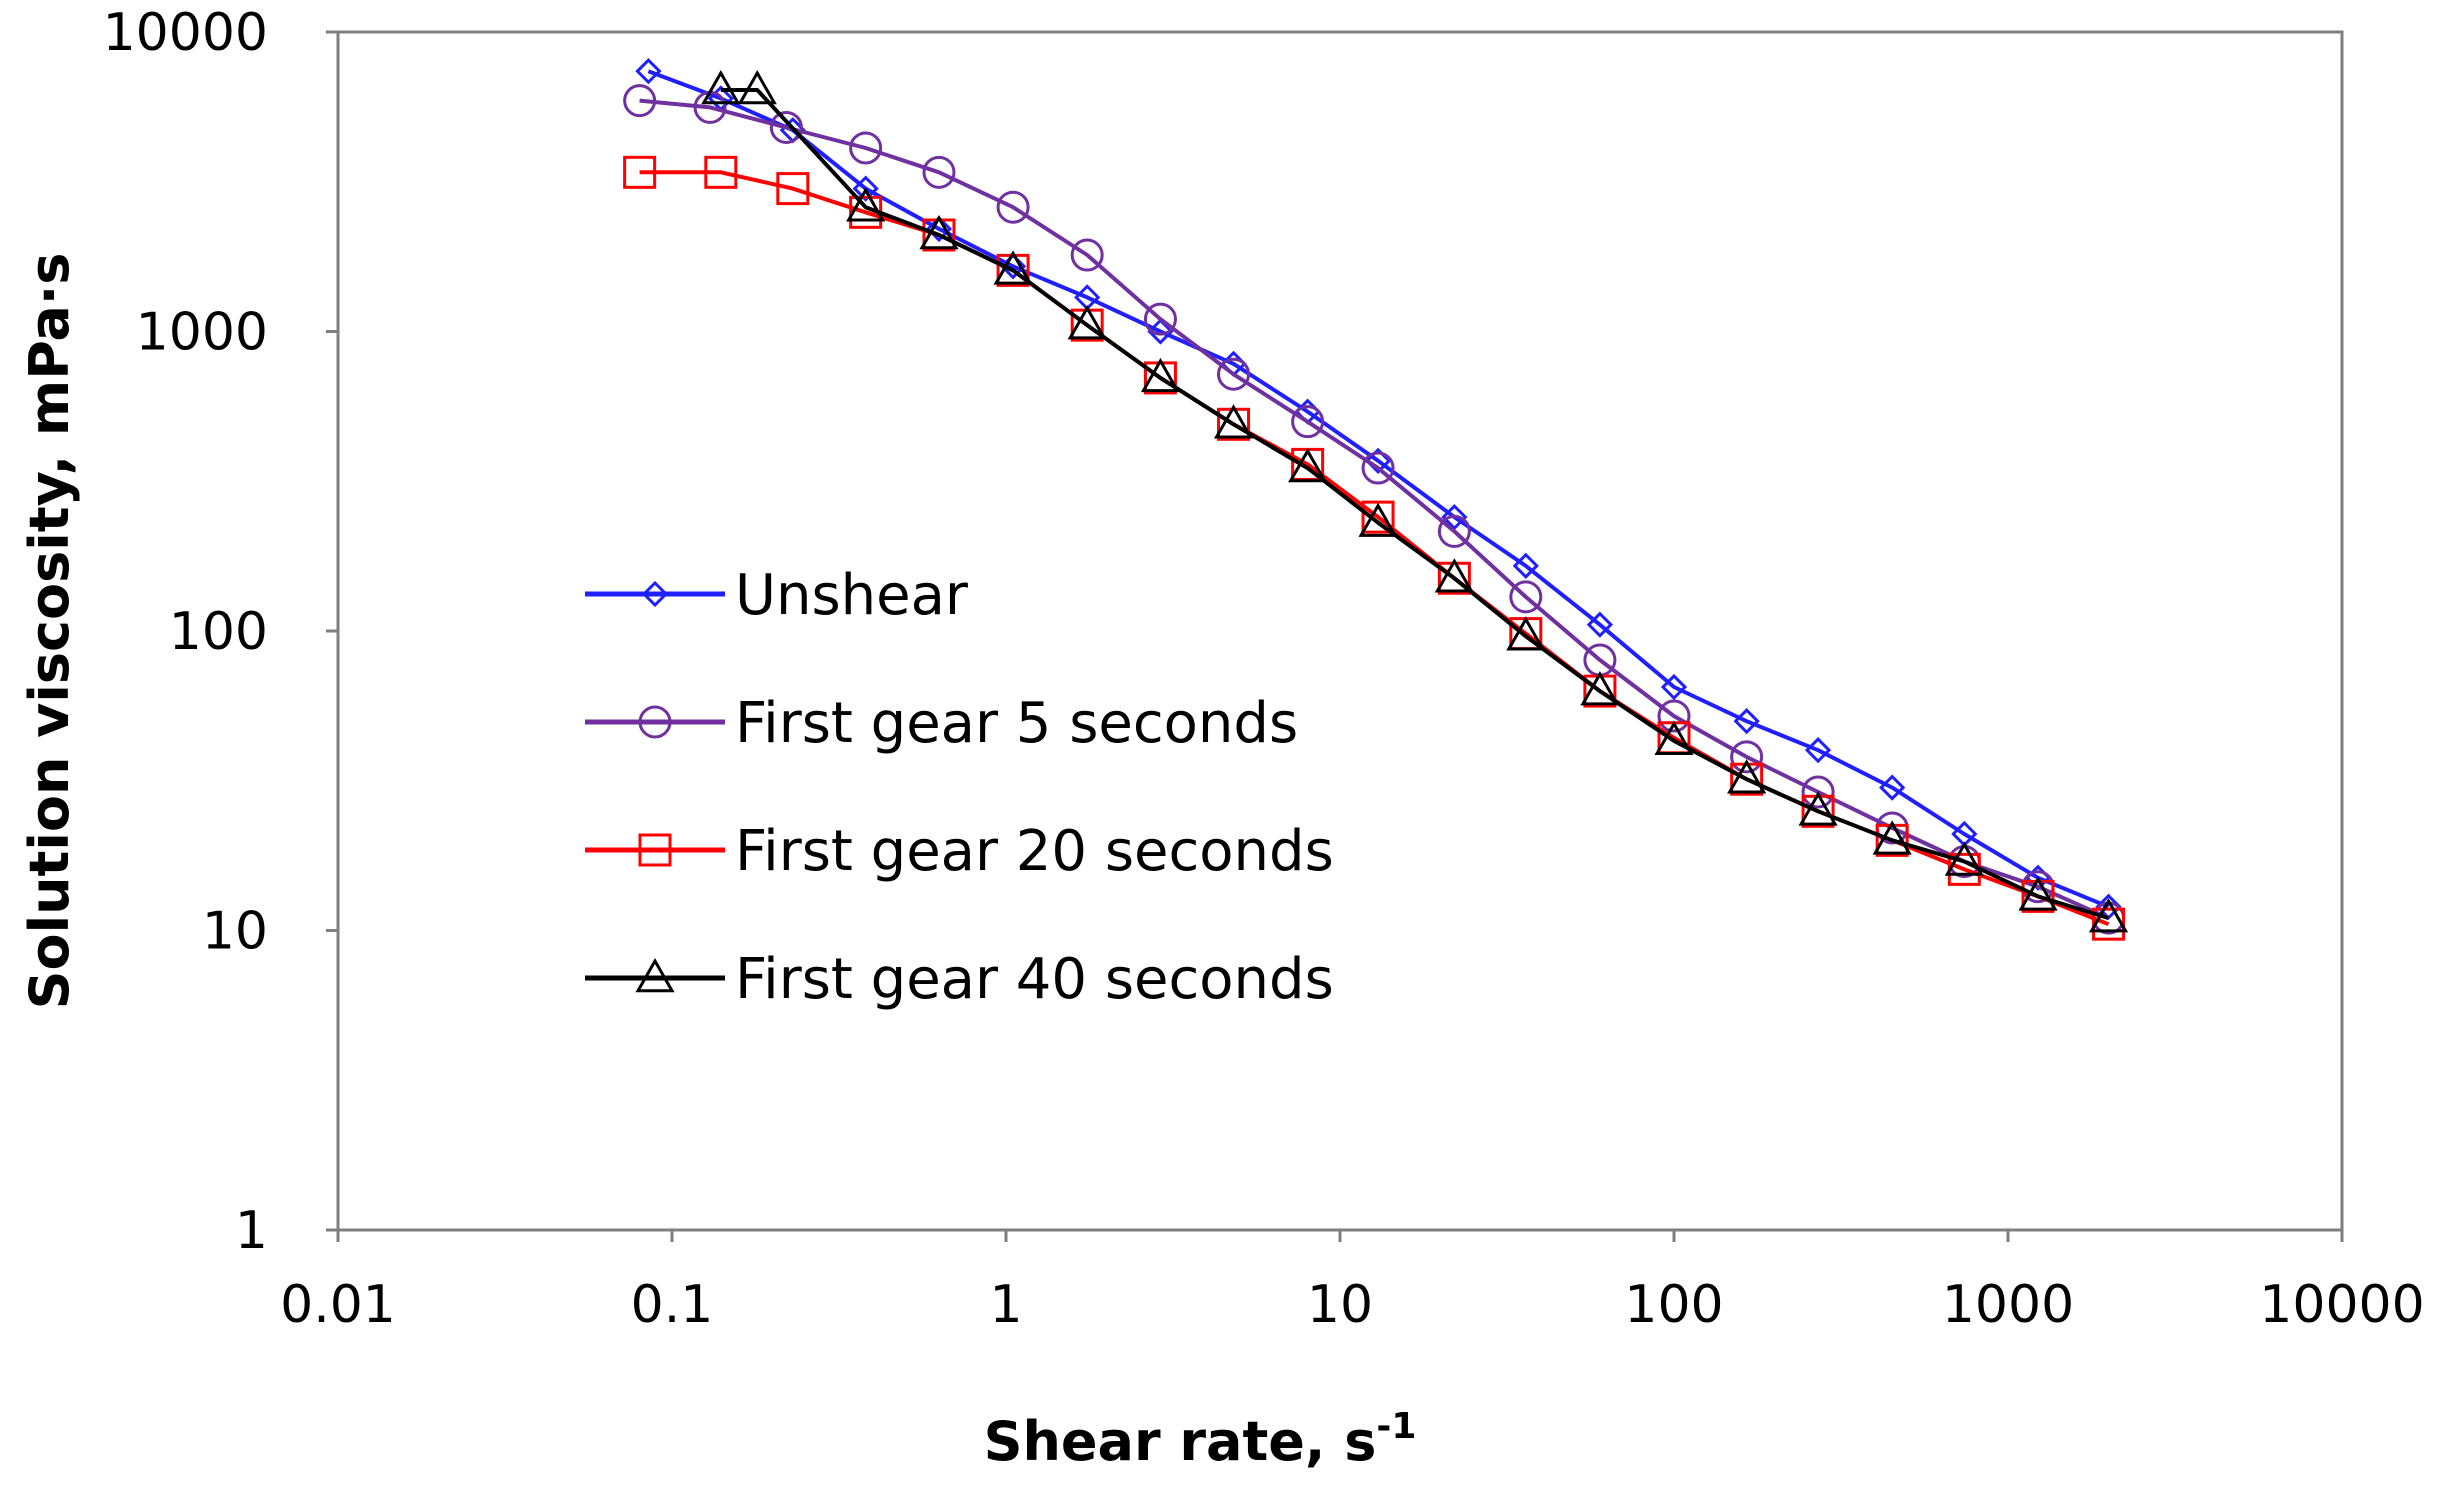 The height and width of the screenshot is (1488, 2448). Describe the element at coordinates (251, 1231) in the screenshot. I see `y-tick-label: 1` at that location.